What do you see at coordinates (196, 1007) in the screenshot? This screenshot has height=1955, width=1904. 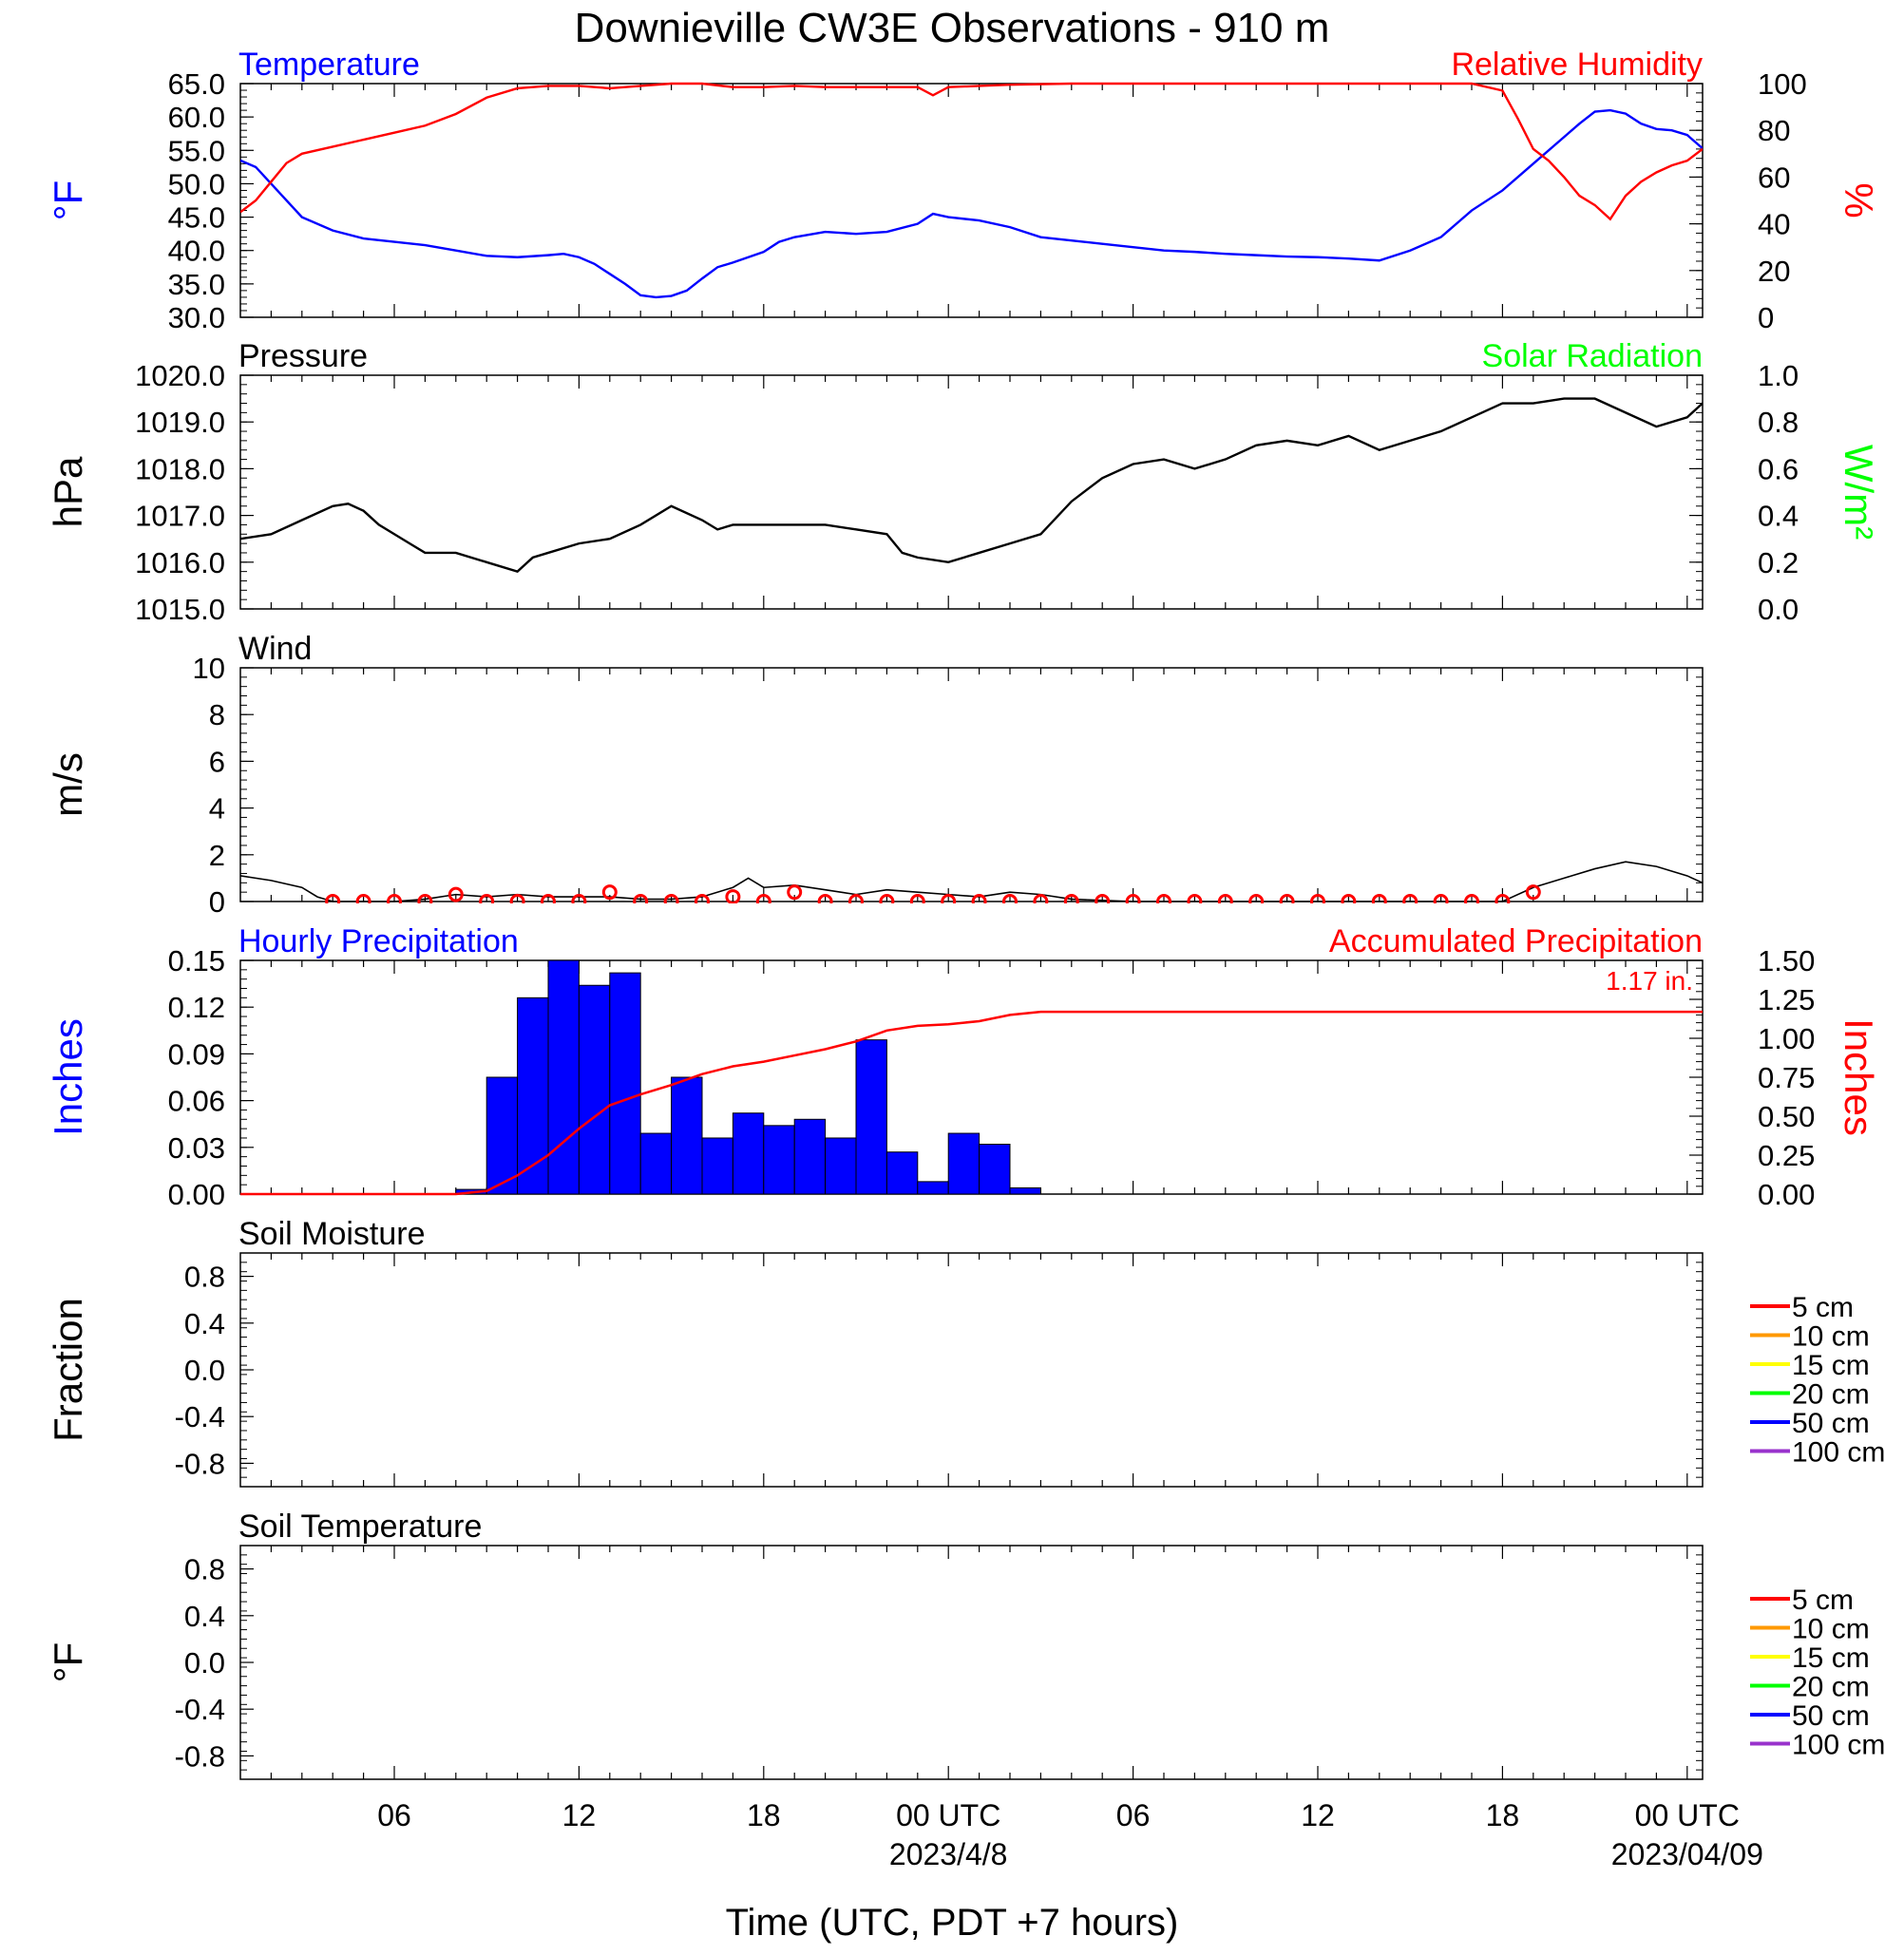 I see `y-tick-label-left: 0.12` at bounding box center [196, 1007].